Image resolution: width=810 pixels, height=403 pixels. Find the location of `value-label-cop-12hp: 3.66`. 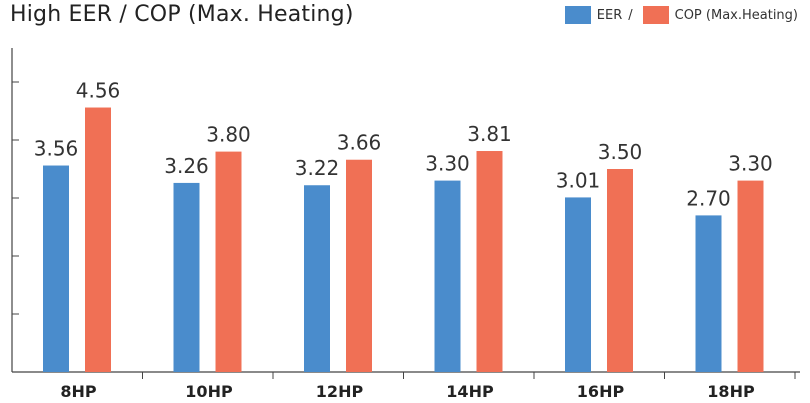

value-label-cop-12hp: 3.66 is located at coordinates (359, 143).